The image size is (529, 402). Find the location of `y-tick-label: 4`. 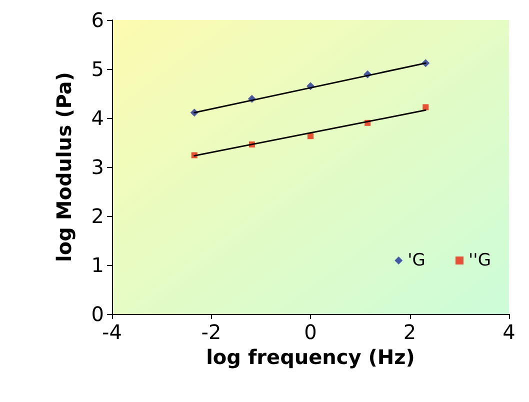

y-tick-label: 4 is located at coordinates (97, 118).